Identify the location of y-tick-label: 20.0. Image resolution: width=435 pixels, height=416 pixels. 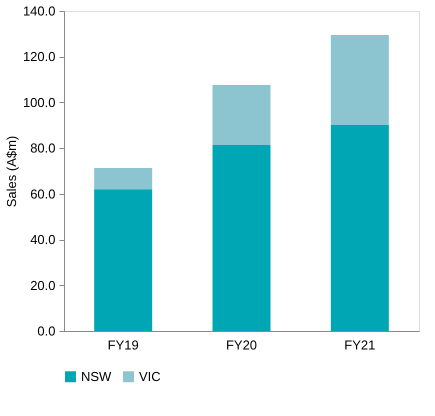
(43, 285).